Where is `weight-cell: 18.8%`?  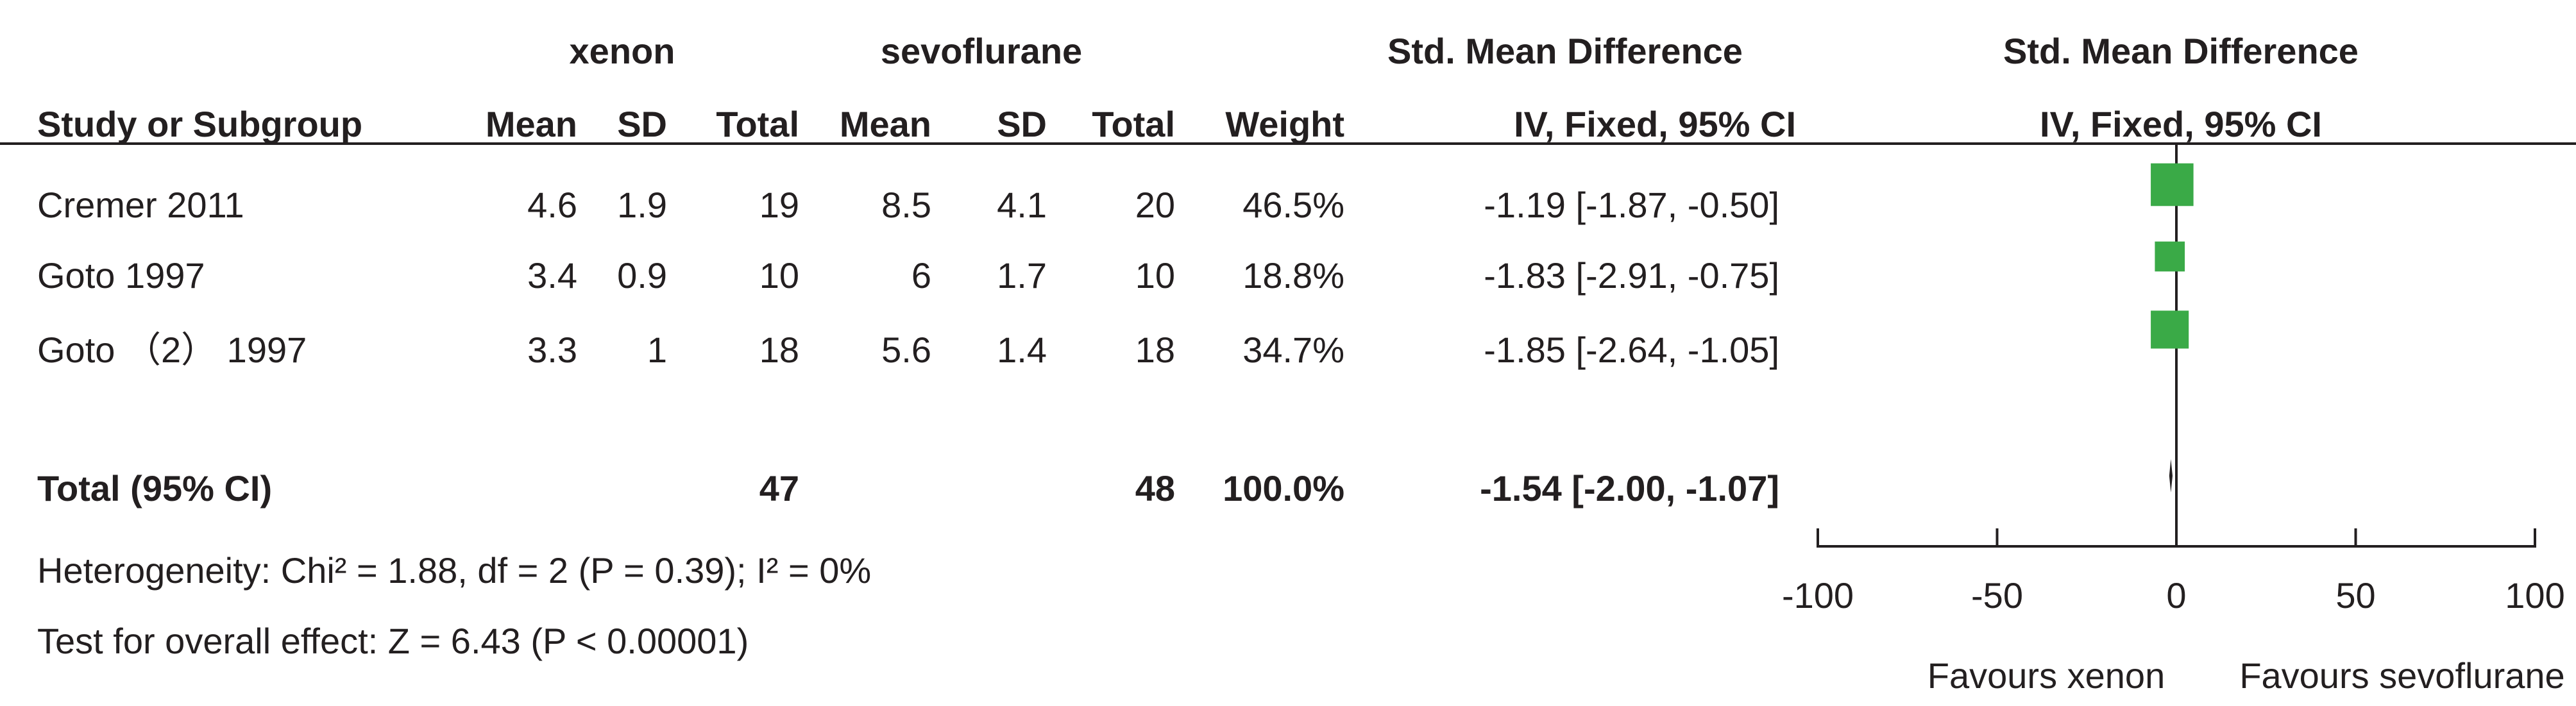 weight-cell: 18.8% is located at coordinates (1293, 275).